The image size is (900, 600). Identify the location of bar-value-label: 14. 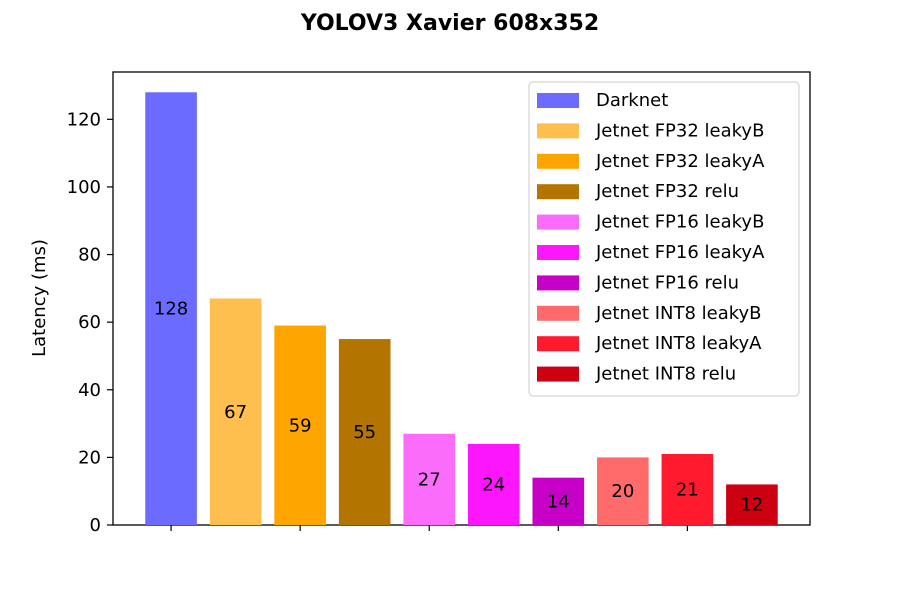
(558, 501).